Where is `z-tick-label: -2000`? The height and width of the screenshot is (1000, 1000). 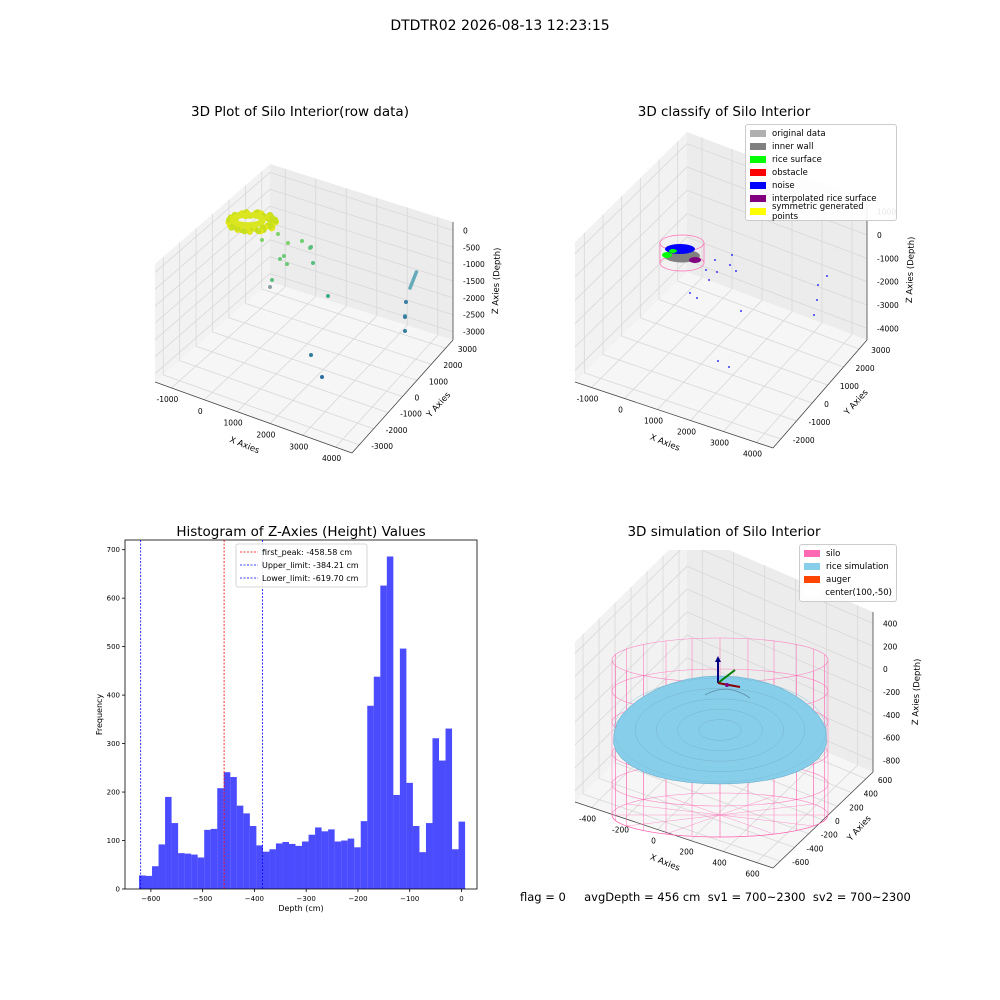
z-tick-label: -2000 is located at coordinates (888, 282).